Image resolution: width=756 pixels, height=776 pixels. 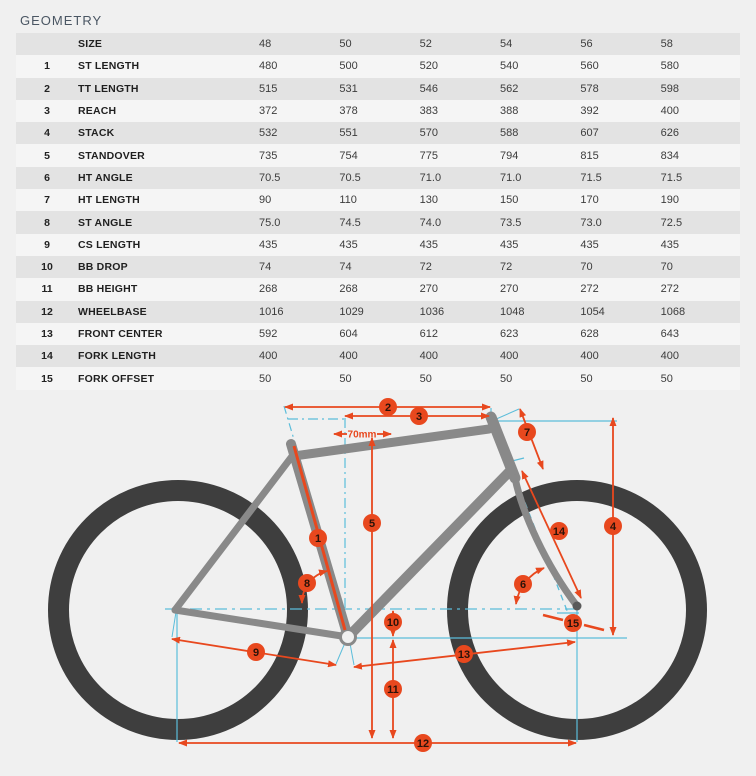 I want to click on row-number: 2, so click(x=47, y=88).